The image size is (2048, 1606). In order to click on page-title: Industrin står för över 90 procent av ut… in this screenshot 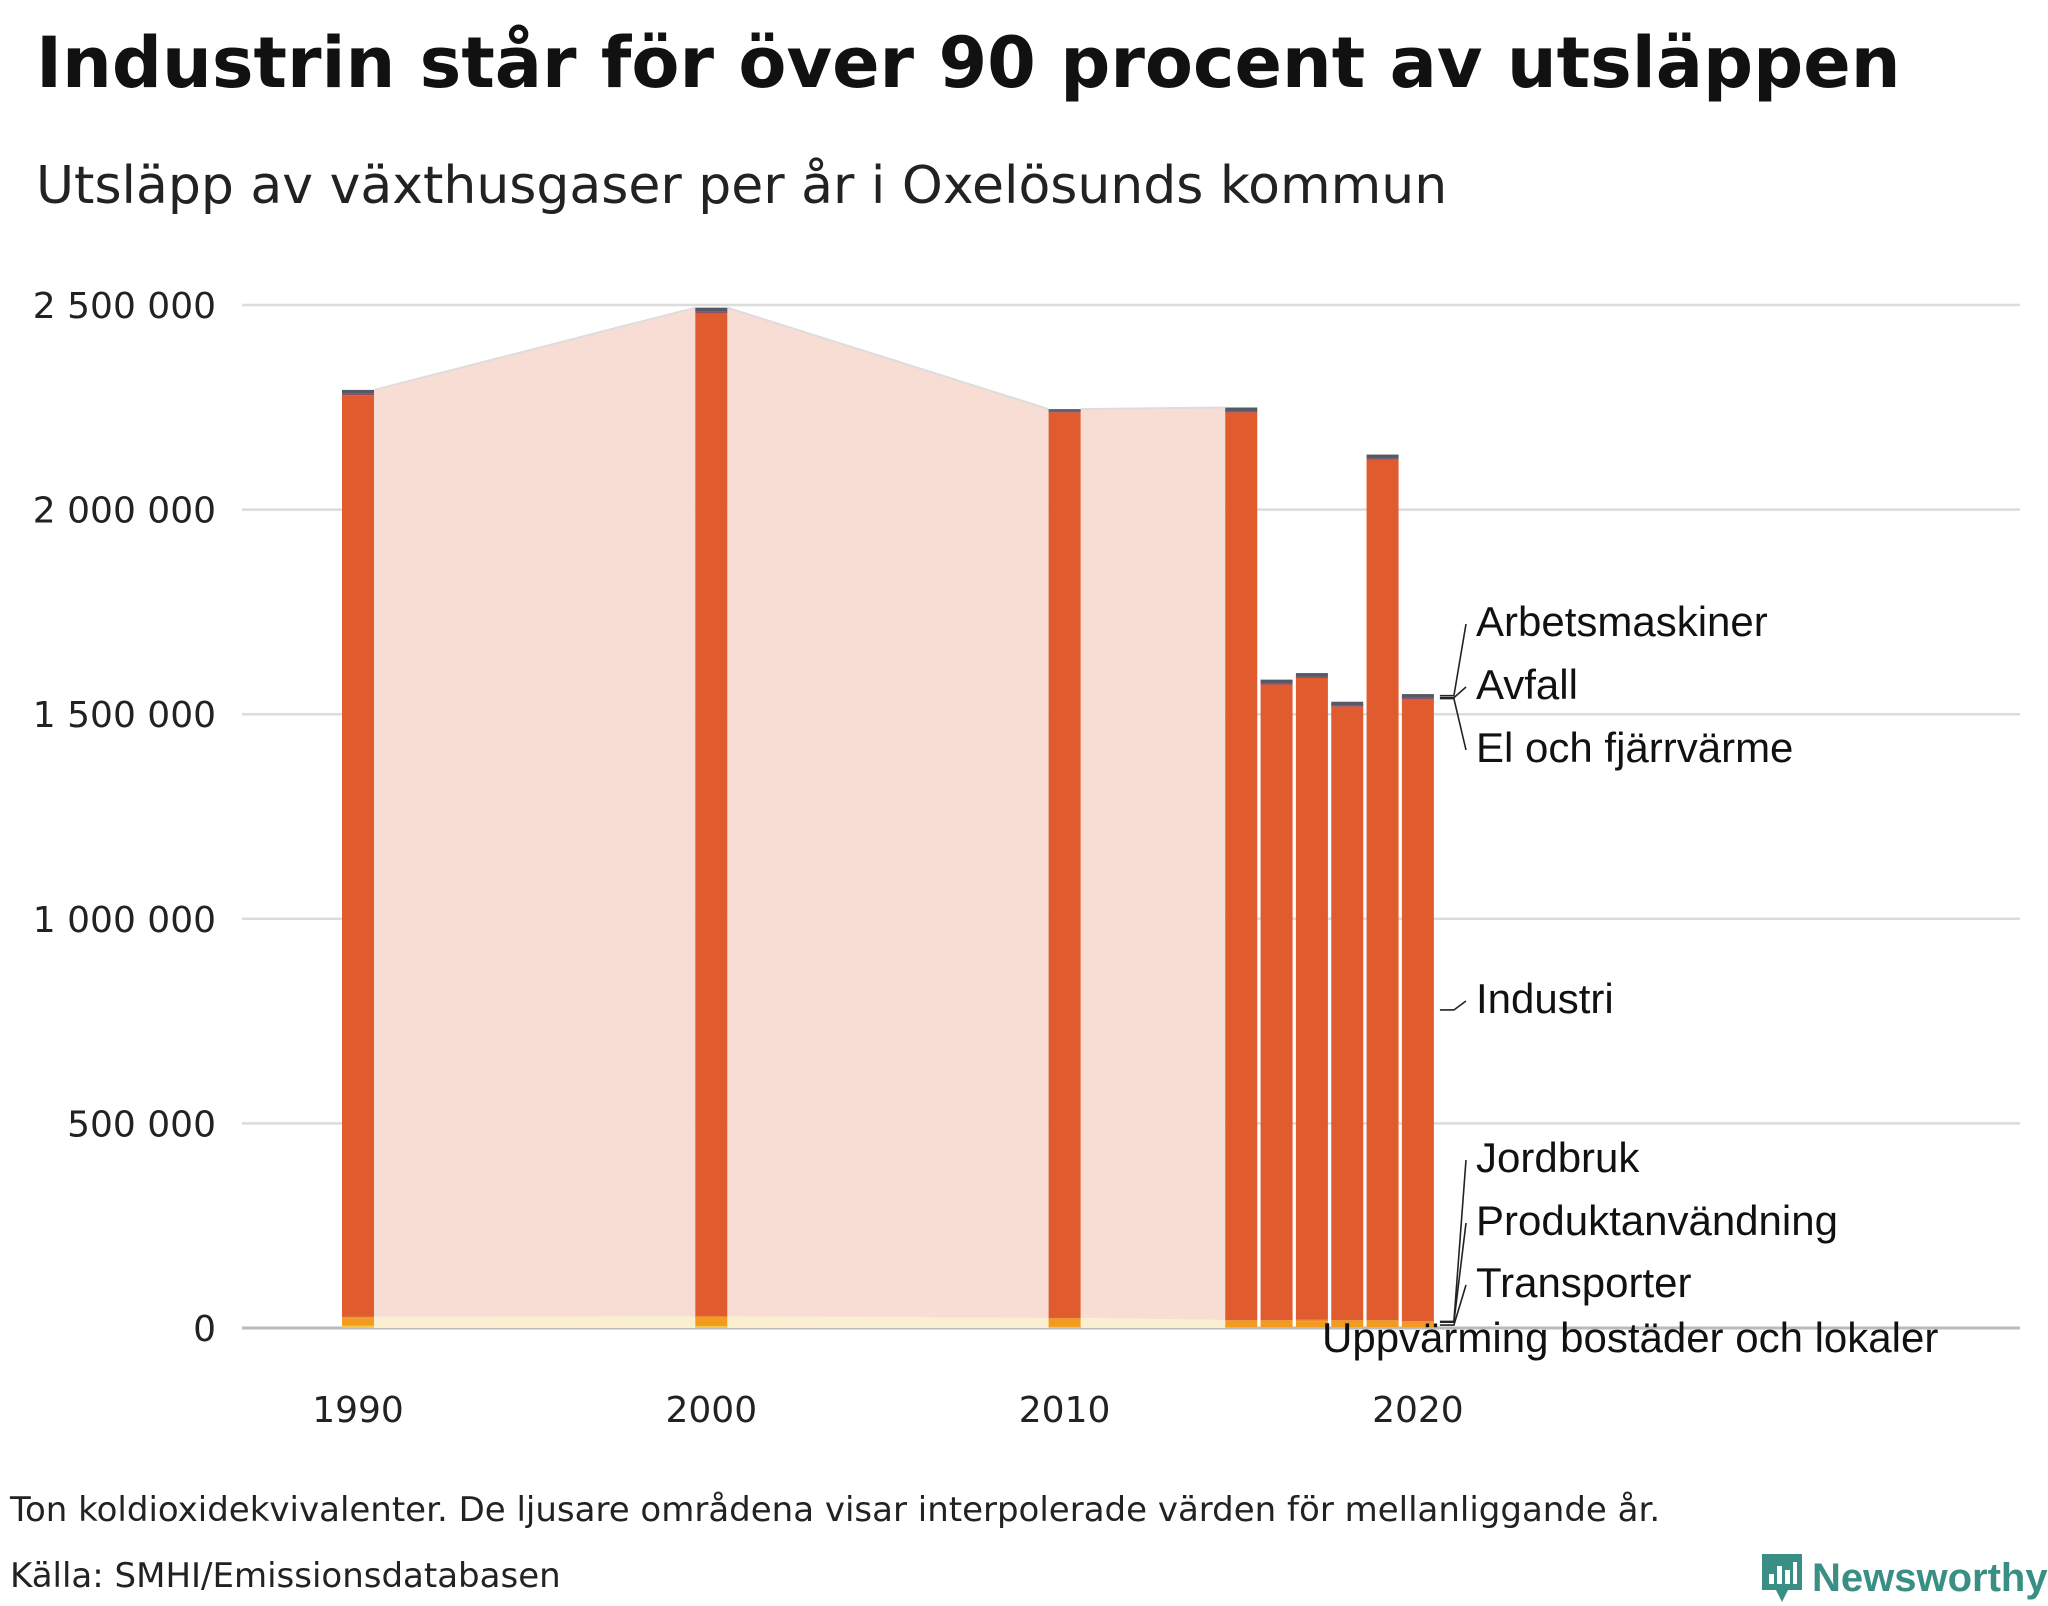, I will do `click(968, 63)`.